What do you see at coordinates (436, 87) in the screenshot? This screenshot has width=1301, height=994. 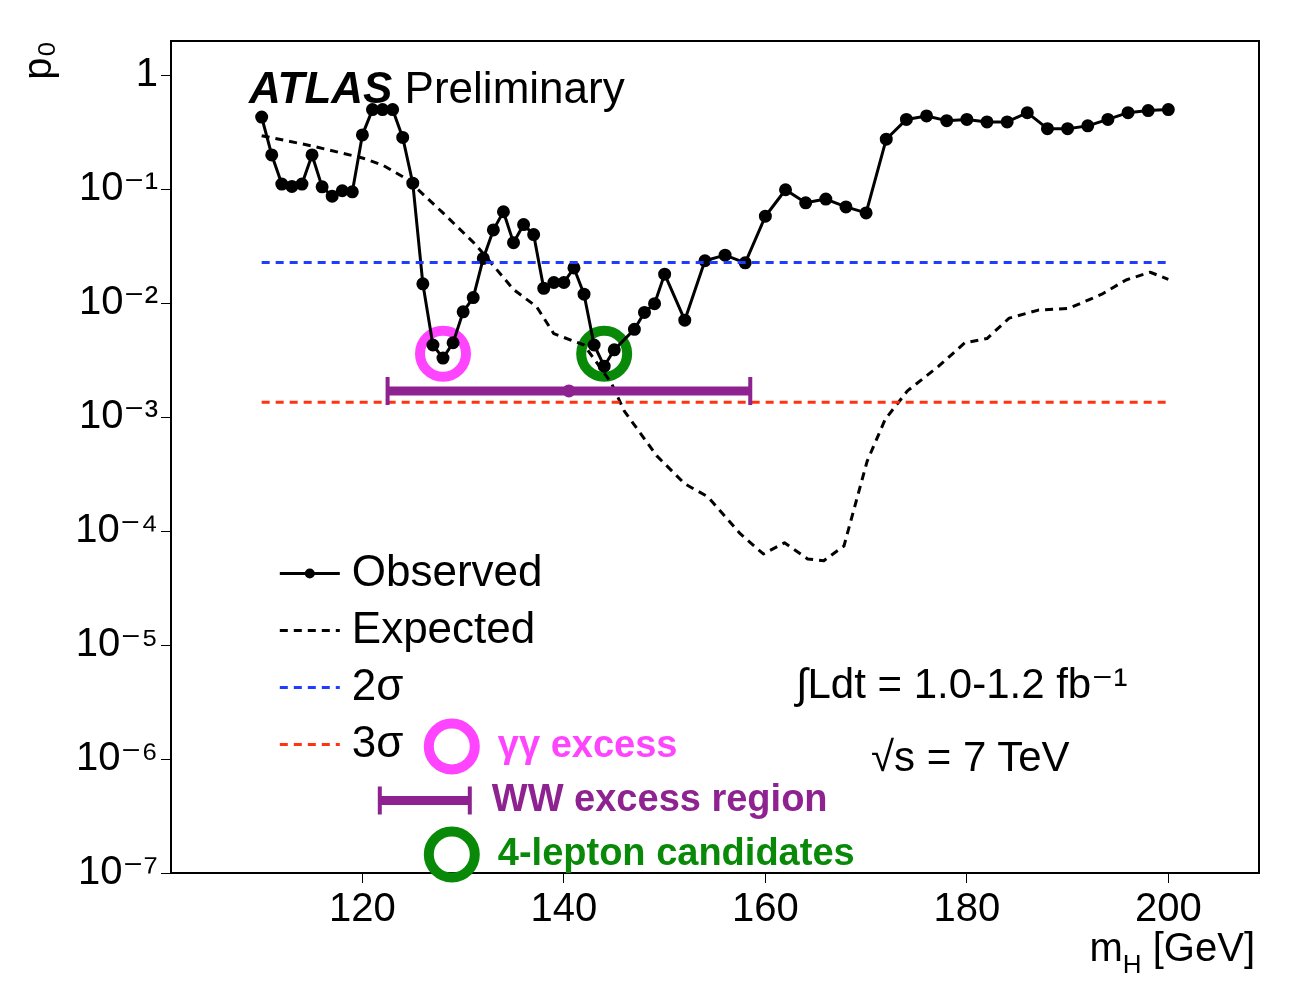 I see `annotation: ATLAS Preliminary` at bounding box center [436, 87].